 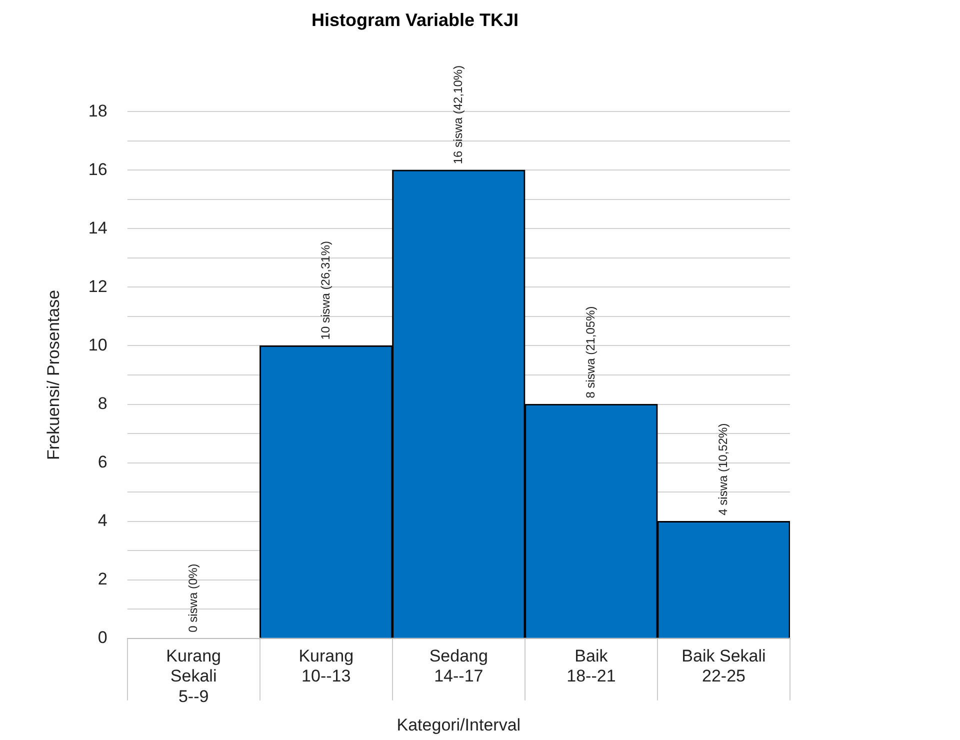 What do you see at coordinates (103, 638) in the screenshot?
I see `y-tick-label: 0` at bounding box center [103, 638].